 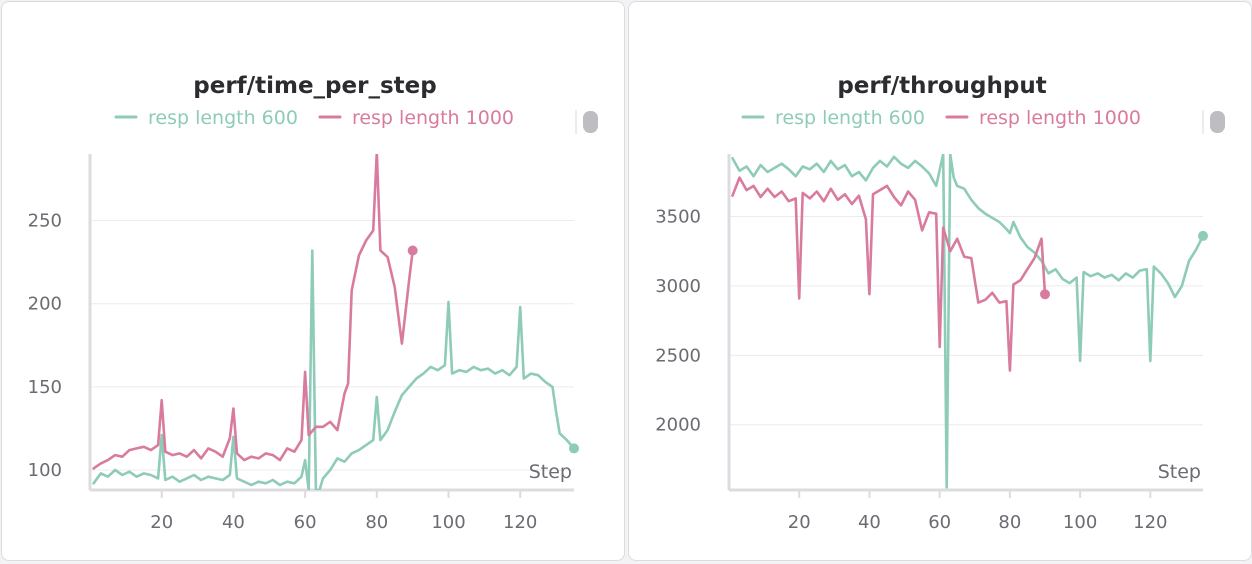 I want to click on y-tick-label: 2500, so click(x=678, y=355).